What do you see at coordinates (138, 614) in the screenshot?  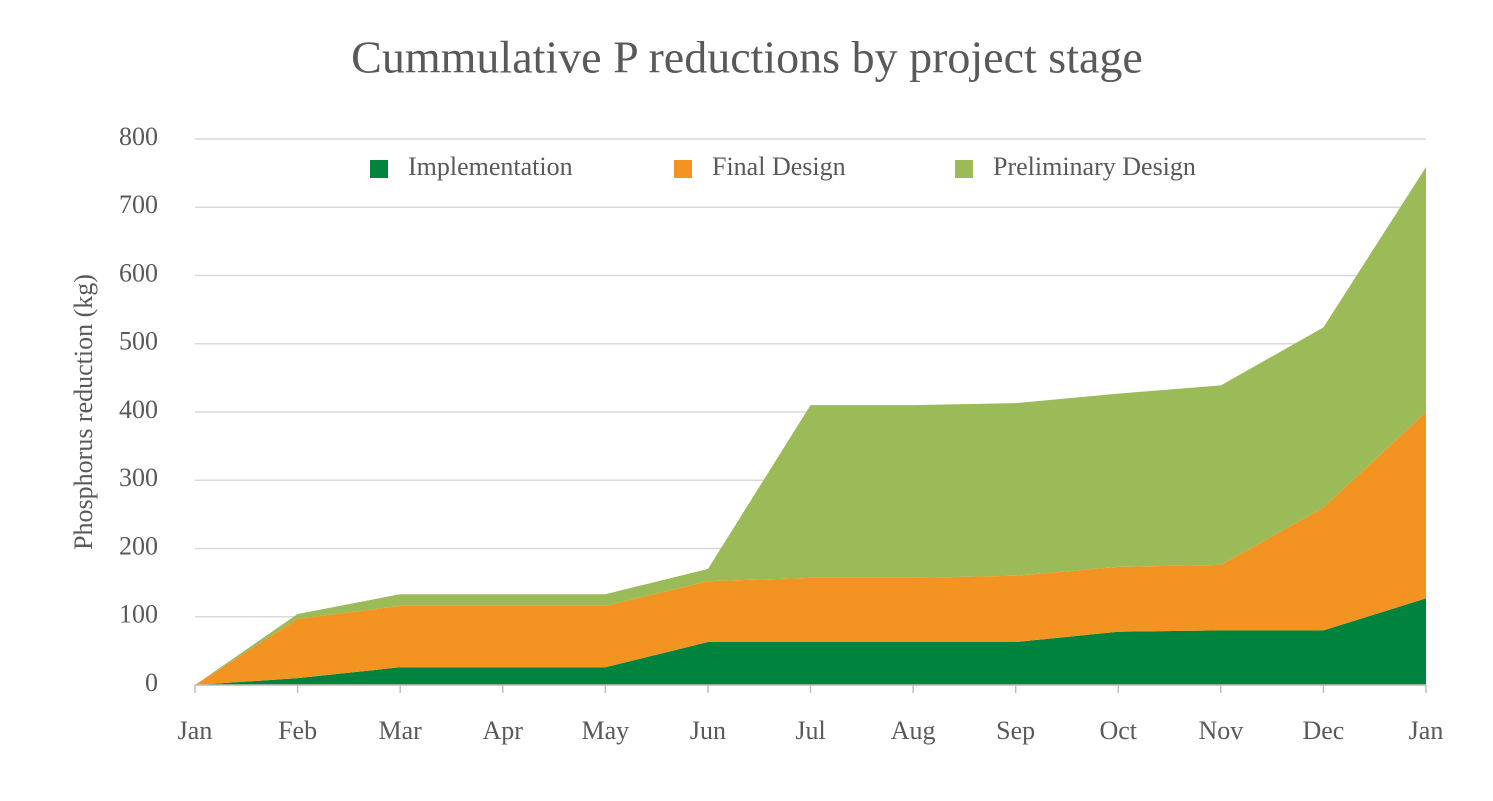 I see `y-tick-label: 100` at bounding box center [138, 614].